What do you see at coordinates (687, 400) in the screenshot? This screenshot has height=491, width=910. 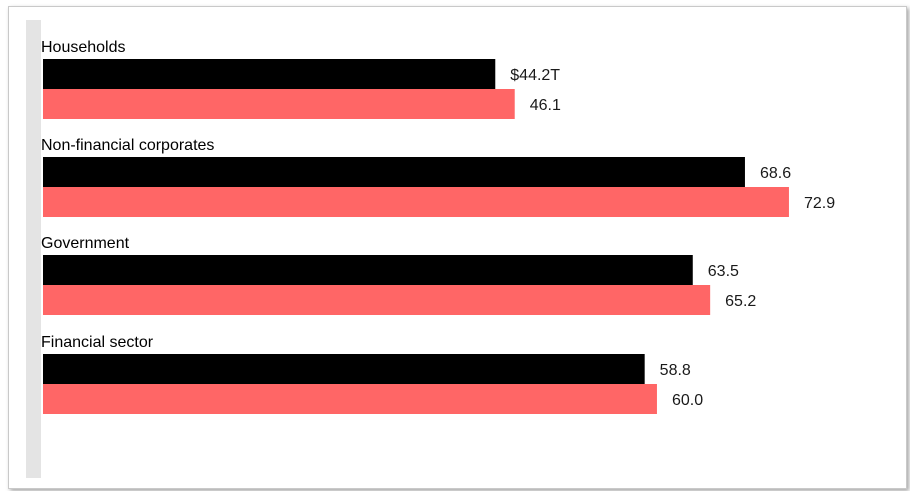 I see `data-label: 60.0` at bounding box center [687, 400].